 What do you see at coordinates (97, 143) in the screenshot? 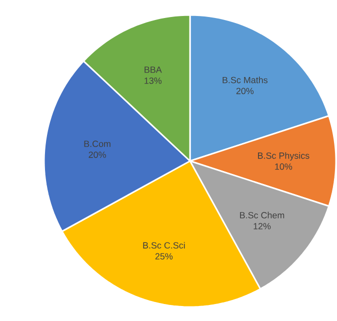
I see `slice-label: B.Com` at bounding box center [97, 143].